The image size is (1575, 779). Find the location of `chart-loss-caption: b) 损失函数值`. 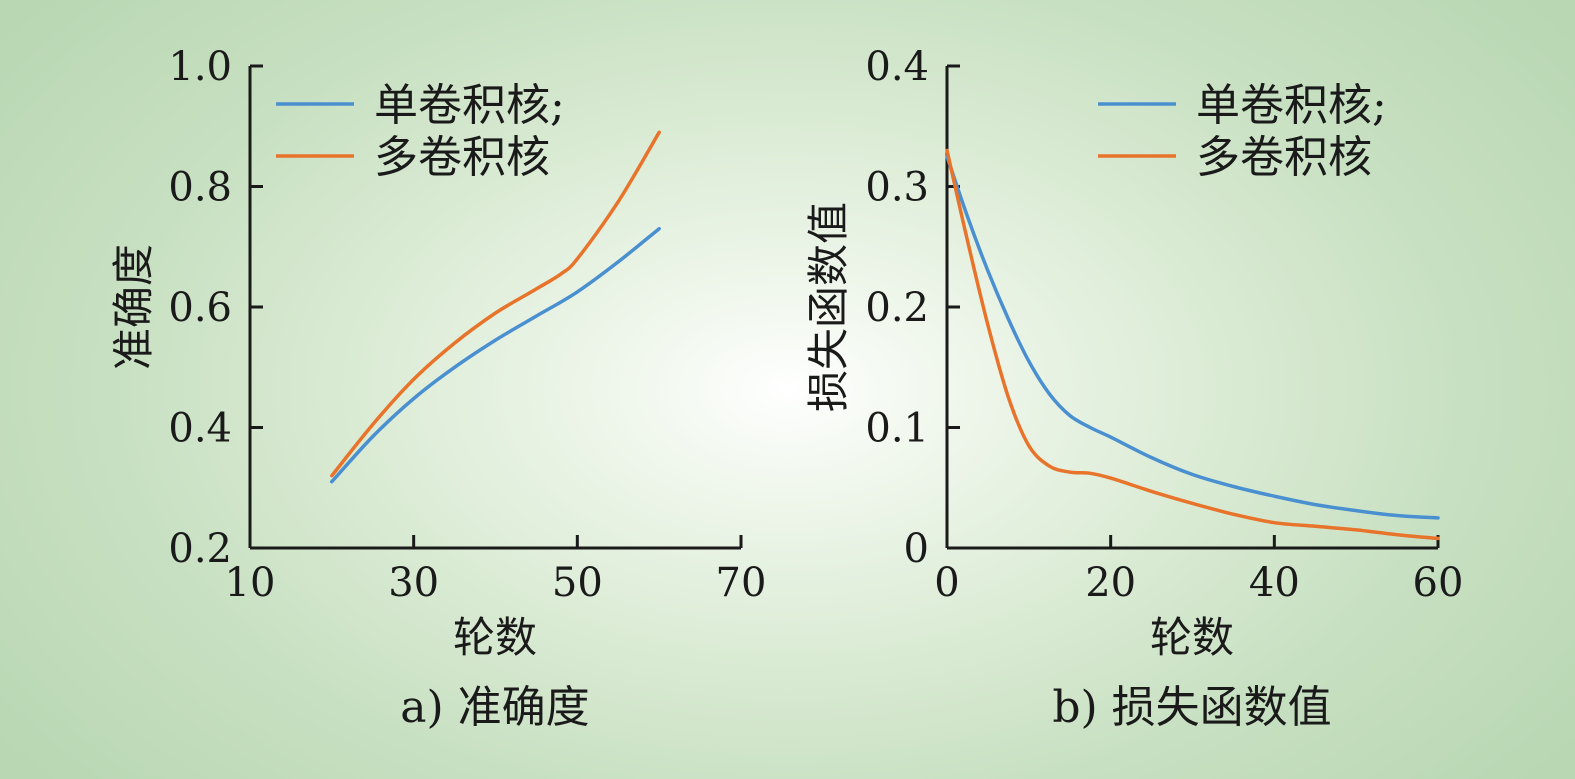

chart-loss-caption: b) 损失函数值 is located at coordinates (1191, 707).